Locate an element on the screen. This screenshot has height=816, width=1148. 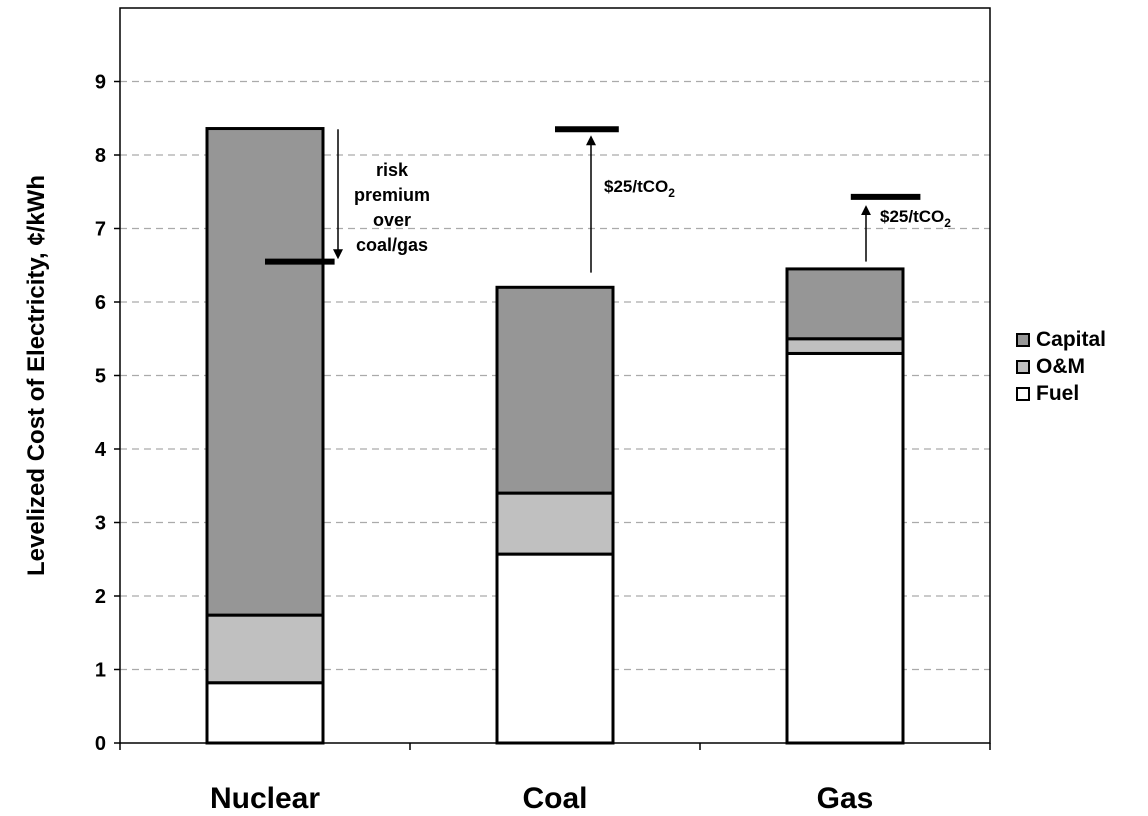
legend: Capital O&M Fuel is located at coordinates (1061, 366).